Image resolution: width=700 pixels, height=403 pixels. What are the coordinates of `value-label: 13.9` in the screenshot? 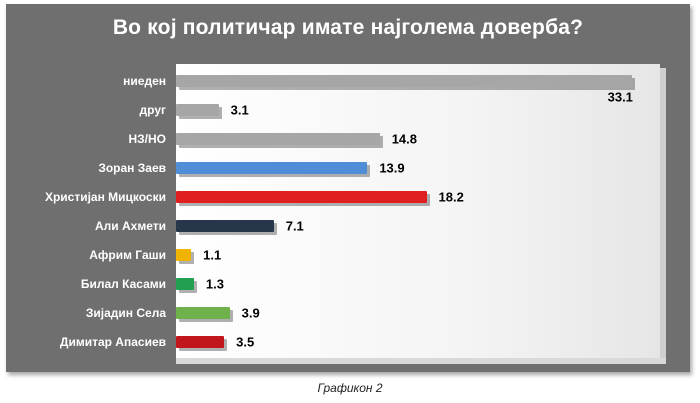 It's located at (392, 168).